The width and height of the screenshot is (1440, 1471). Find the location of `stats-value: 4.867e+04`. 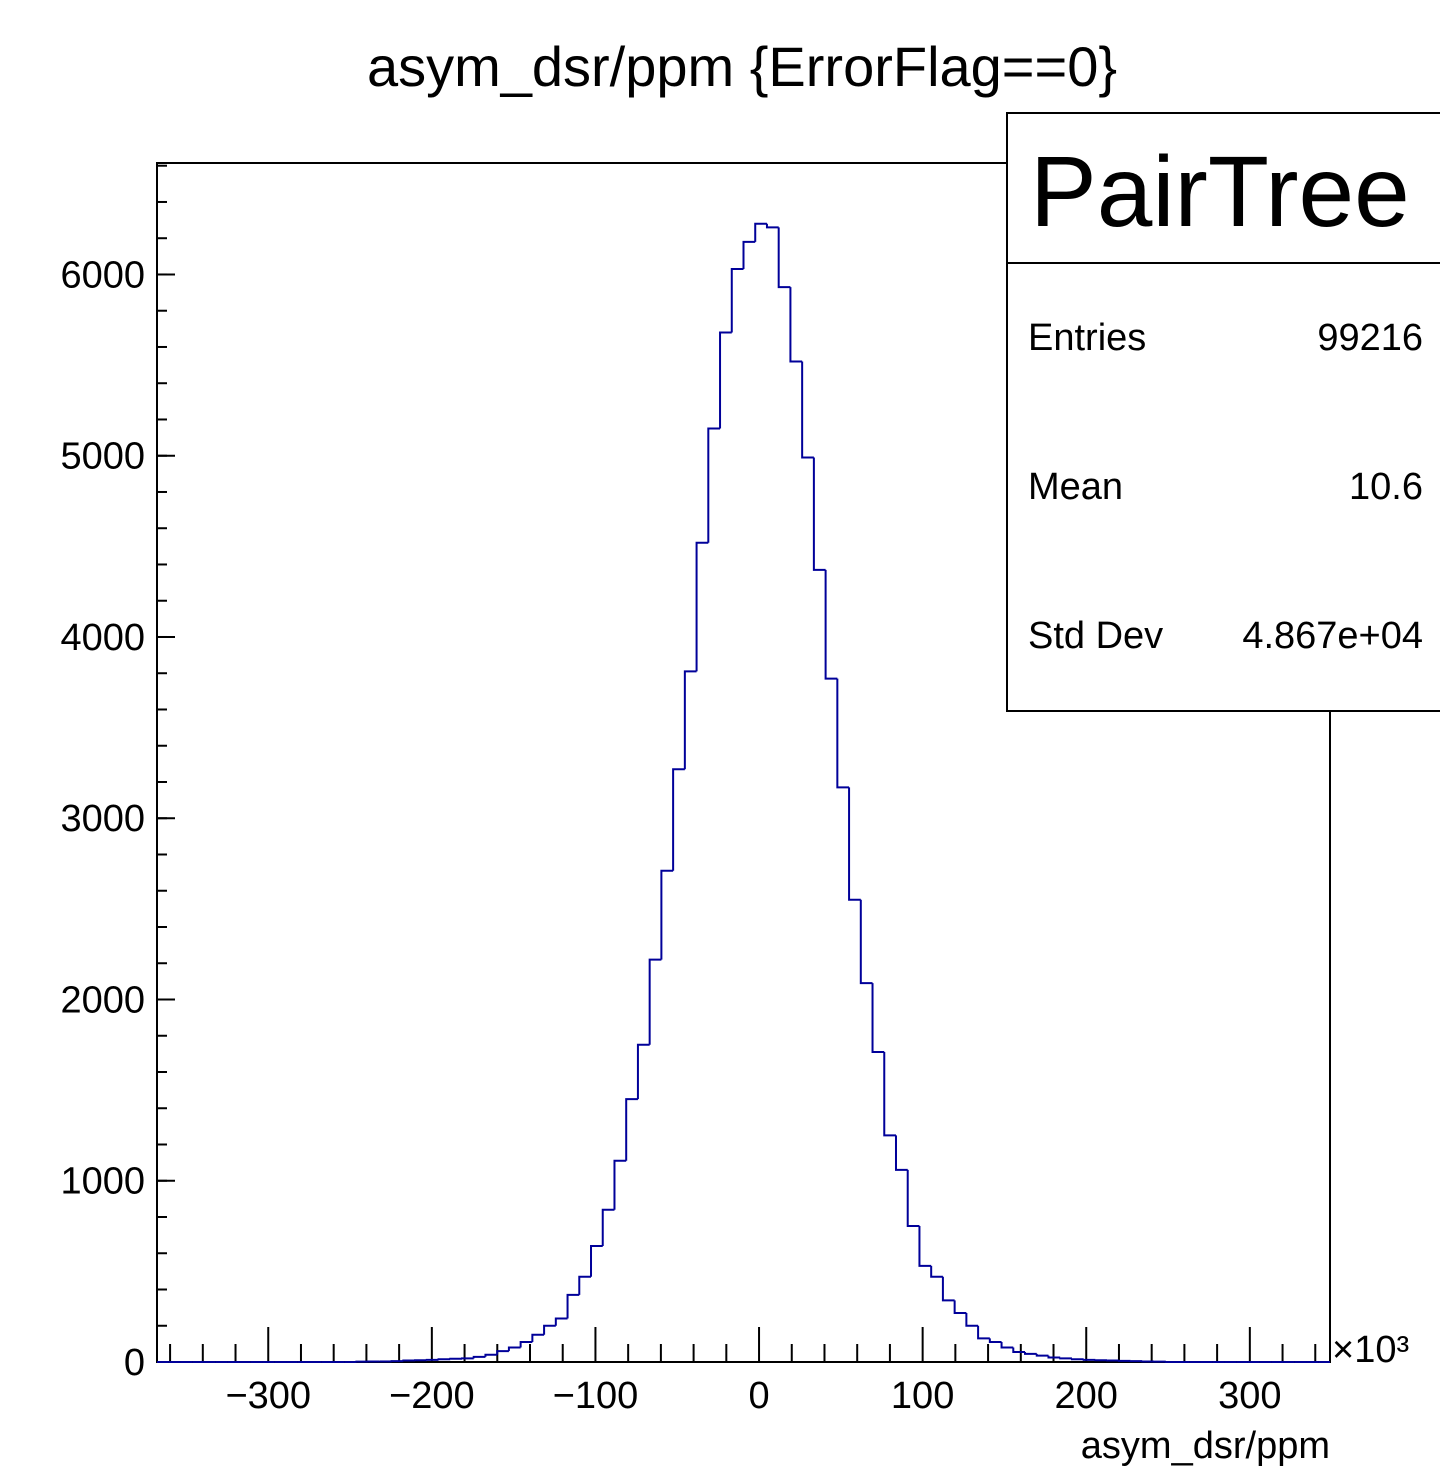

stats-value: 4.867e+04 is located at coordinates (1332, 636).